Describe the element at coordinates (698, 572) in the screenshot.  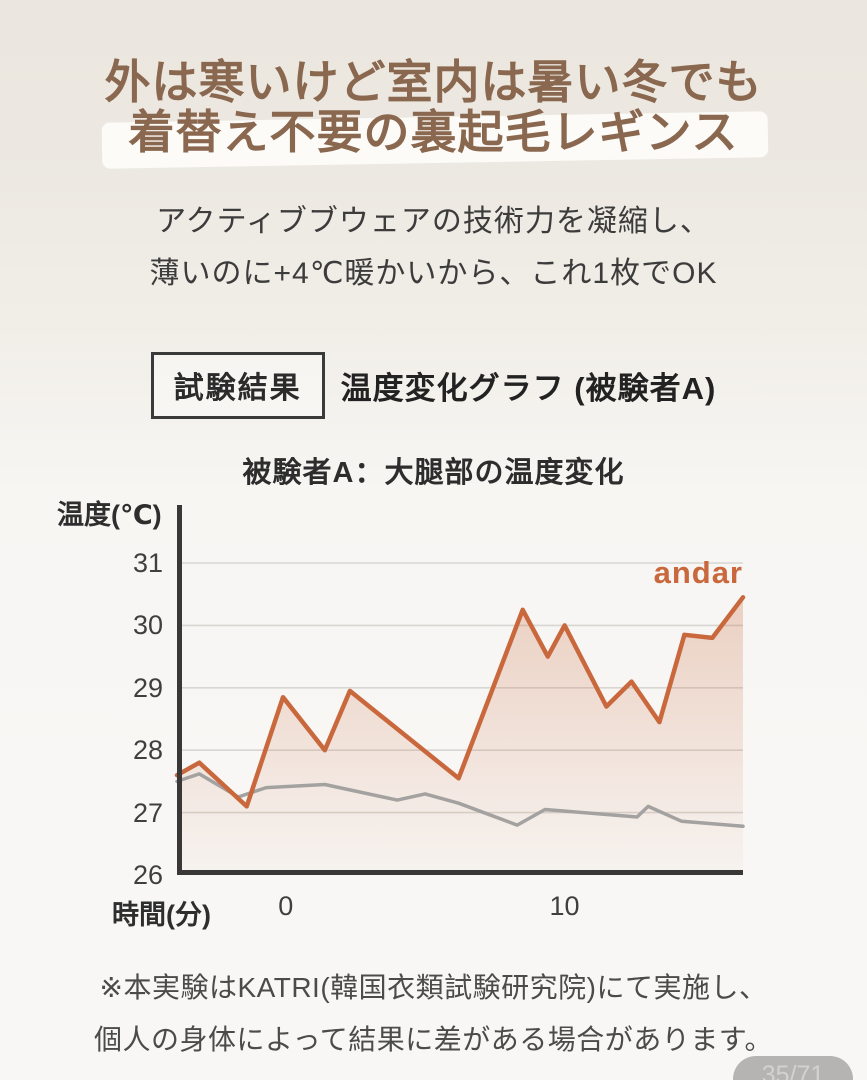
I see `legend-andar: andar` at that location.